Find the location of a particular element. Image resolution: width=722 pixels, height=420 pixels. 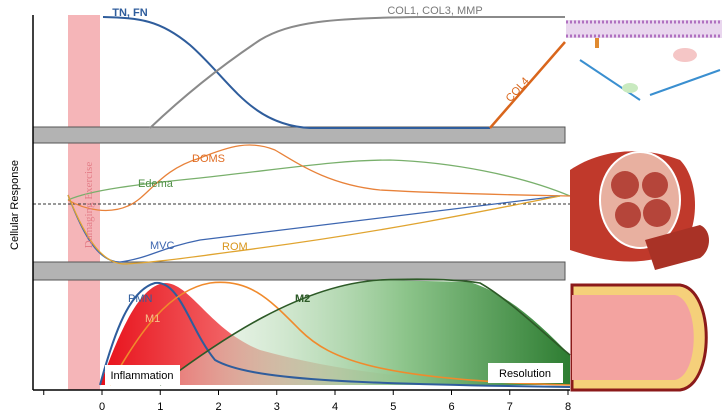

membrane-illustration is located at coordinates (644, 60).